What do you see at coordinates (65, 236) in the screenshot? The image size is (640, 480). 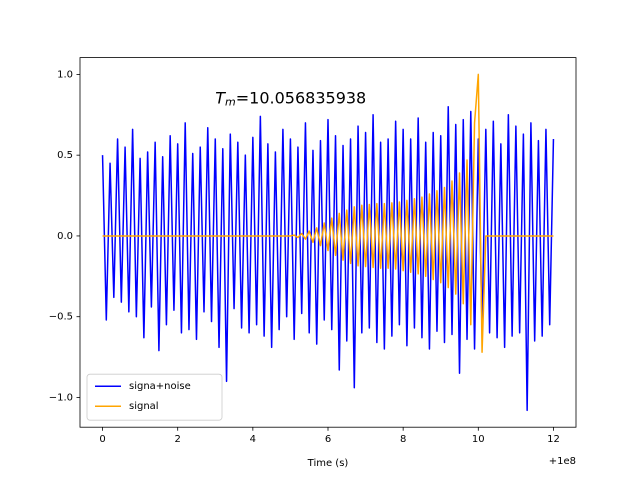 I see `y-tick-label: 0.0` at bounding box center [65, 236].